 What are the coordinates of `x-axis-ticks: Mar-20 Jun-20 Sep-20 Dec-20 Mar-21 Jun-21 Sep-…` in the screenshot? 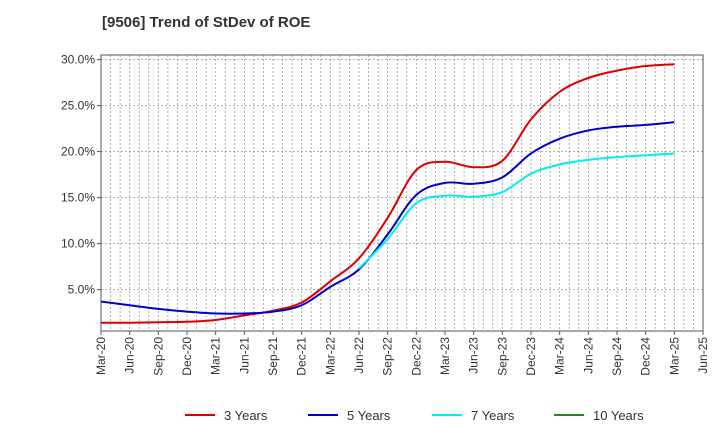 It's located at (402, 353).